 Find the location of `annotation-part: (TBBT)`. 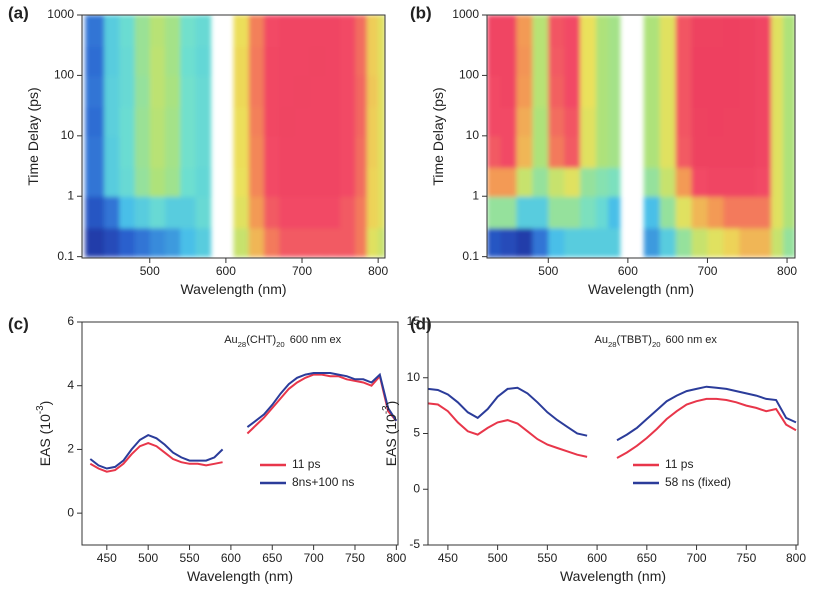

annotation-part: (TBBT) is located at coordinates (634, 340).